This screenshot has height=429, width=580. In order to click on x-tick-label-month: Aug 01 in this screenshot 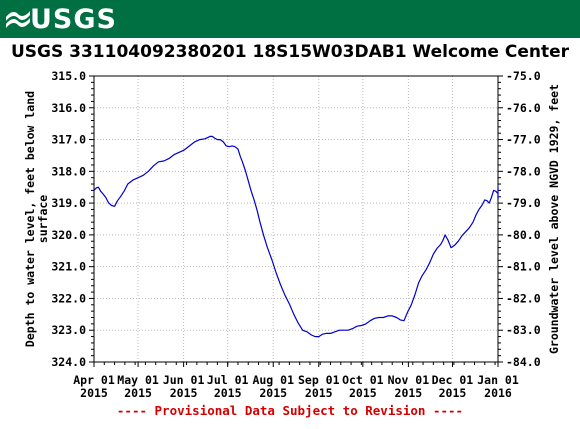, I will do `click(273, 380)`.